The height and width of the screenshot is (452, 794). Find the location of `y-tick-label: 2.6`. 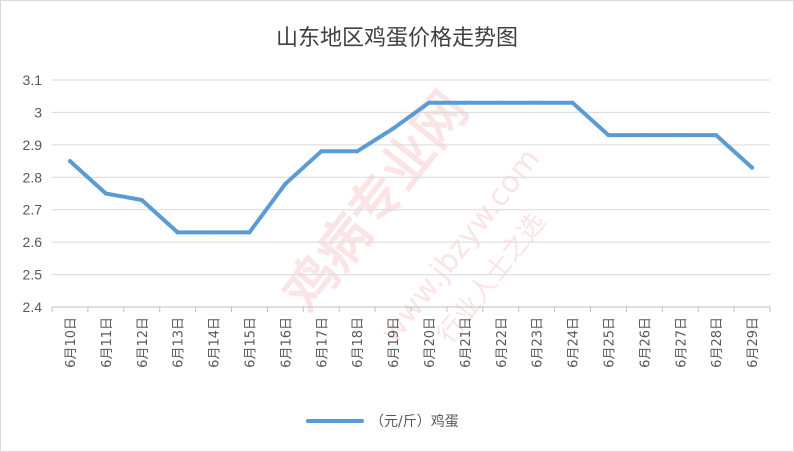

y-tick-label: 2.6 is located at coordinates (33, 242).